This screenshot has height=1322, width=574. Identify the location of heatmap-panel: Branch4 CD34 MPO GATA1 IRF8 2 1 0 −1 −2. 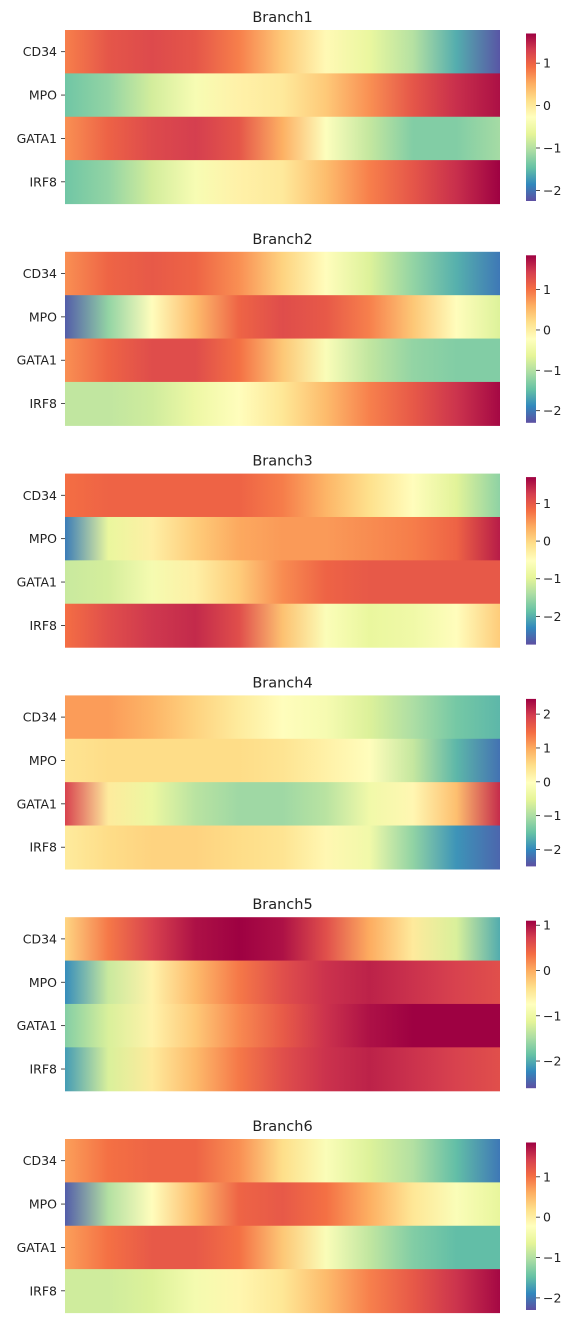
(289, 772).